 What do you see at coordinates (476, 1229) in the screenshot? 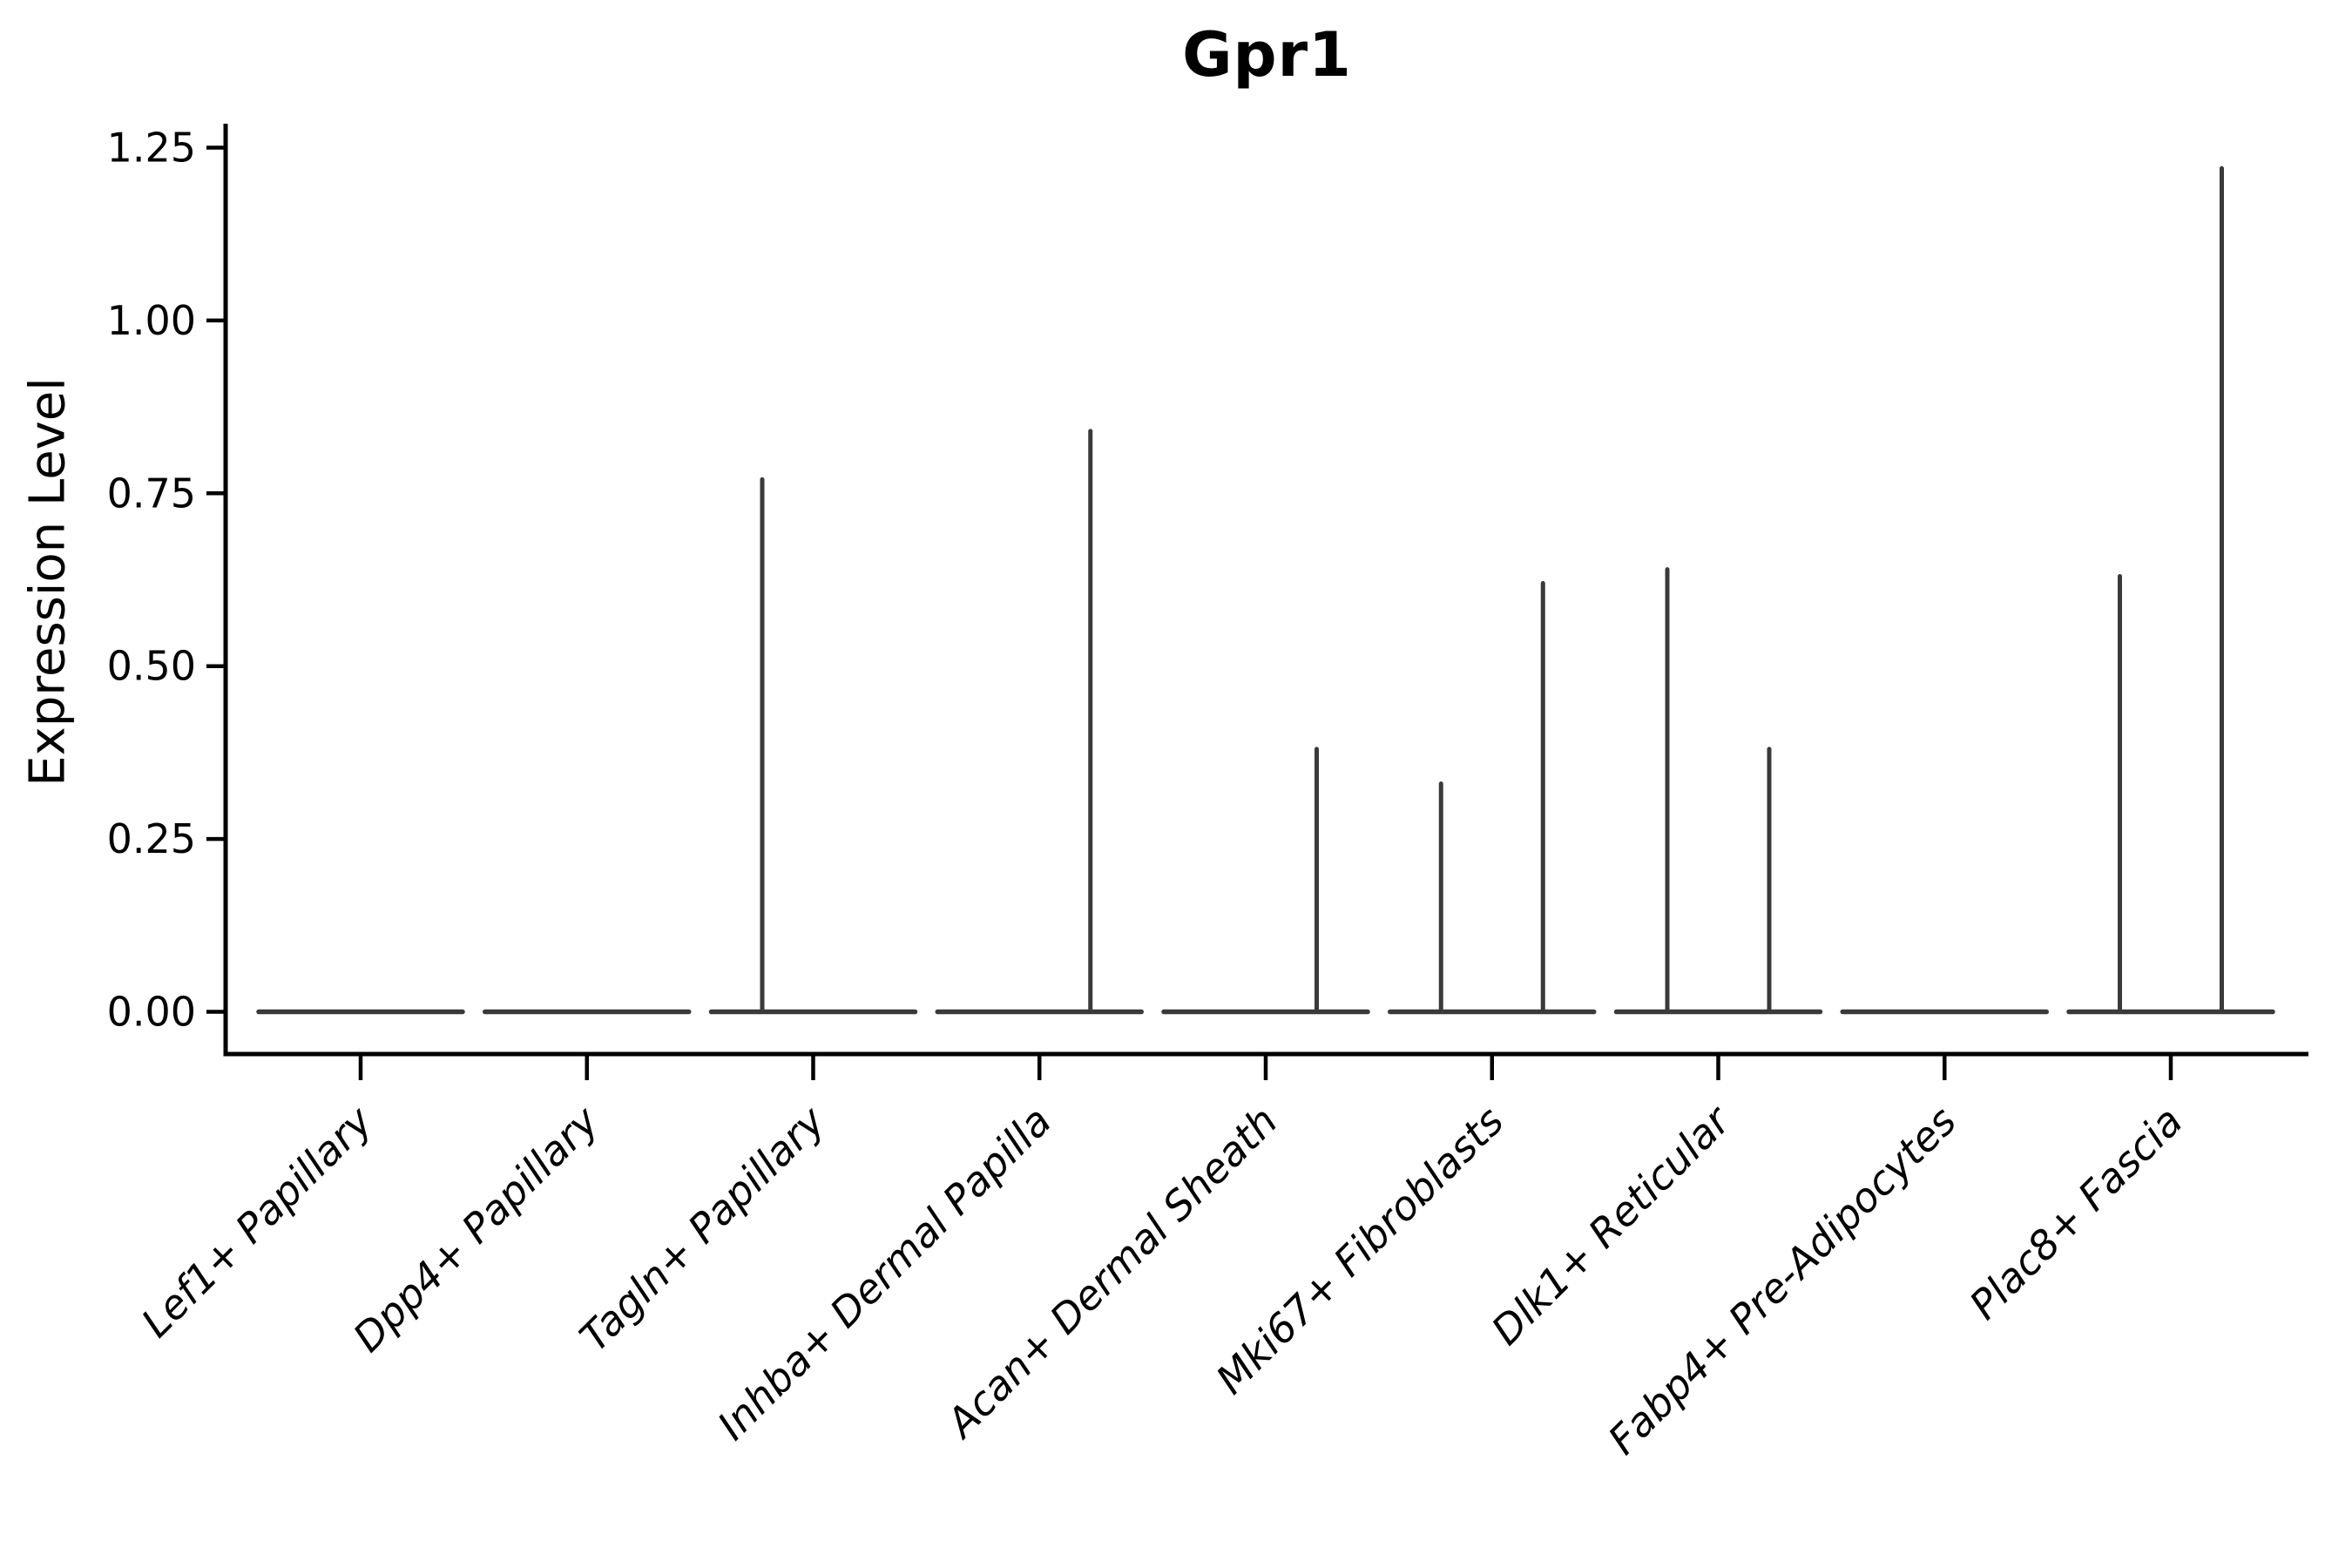
I see `x-tick-label: Dpp4+ Papillary` at bounding box center [476, 1229].